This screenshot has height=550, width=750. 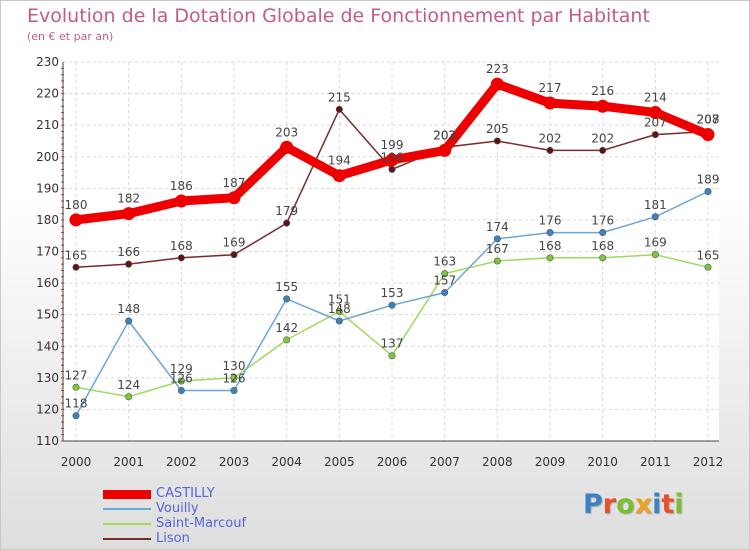 I want to click on y-tick-label: 160, so click(x=47, y=283).